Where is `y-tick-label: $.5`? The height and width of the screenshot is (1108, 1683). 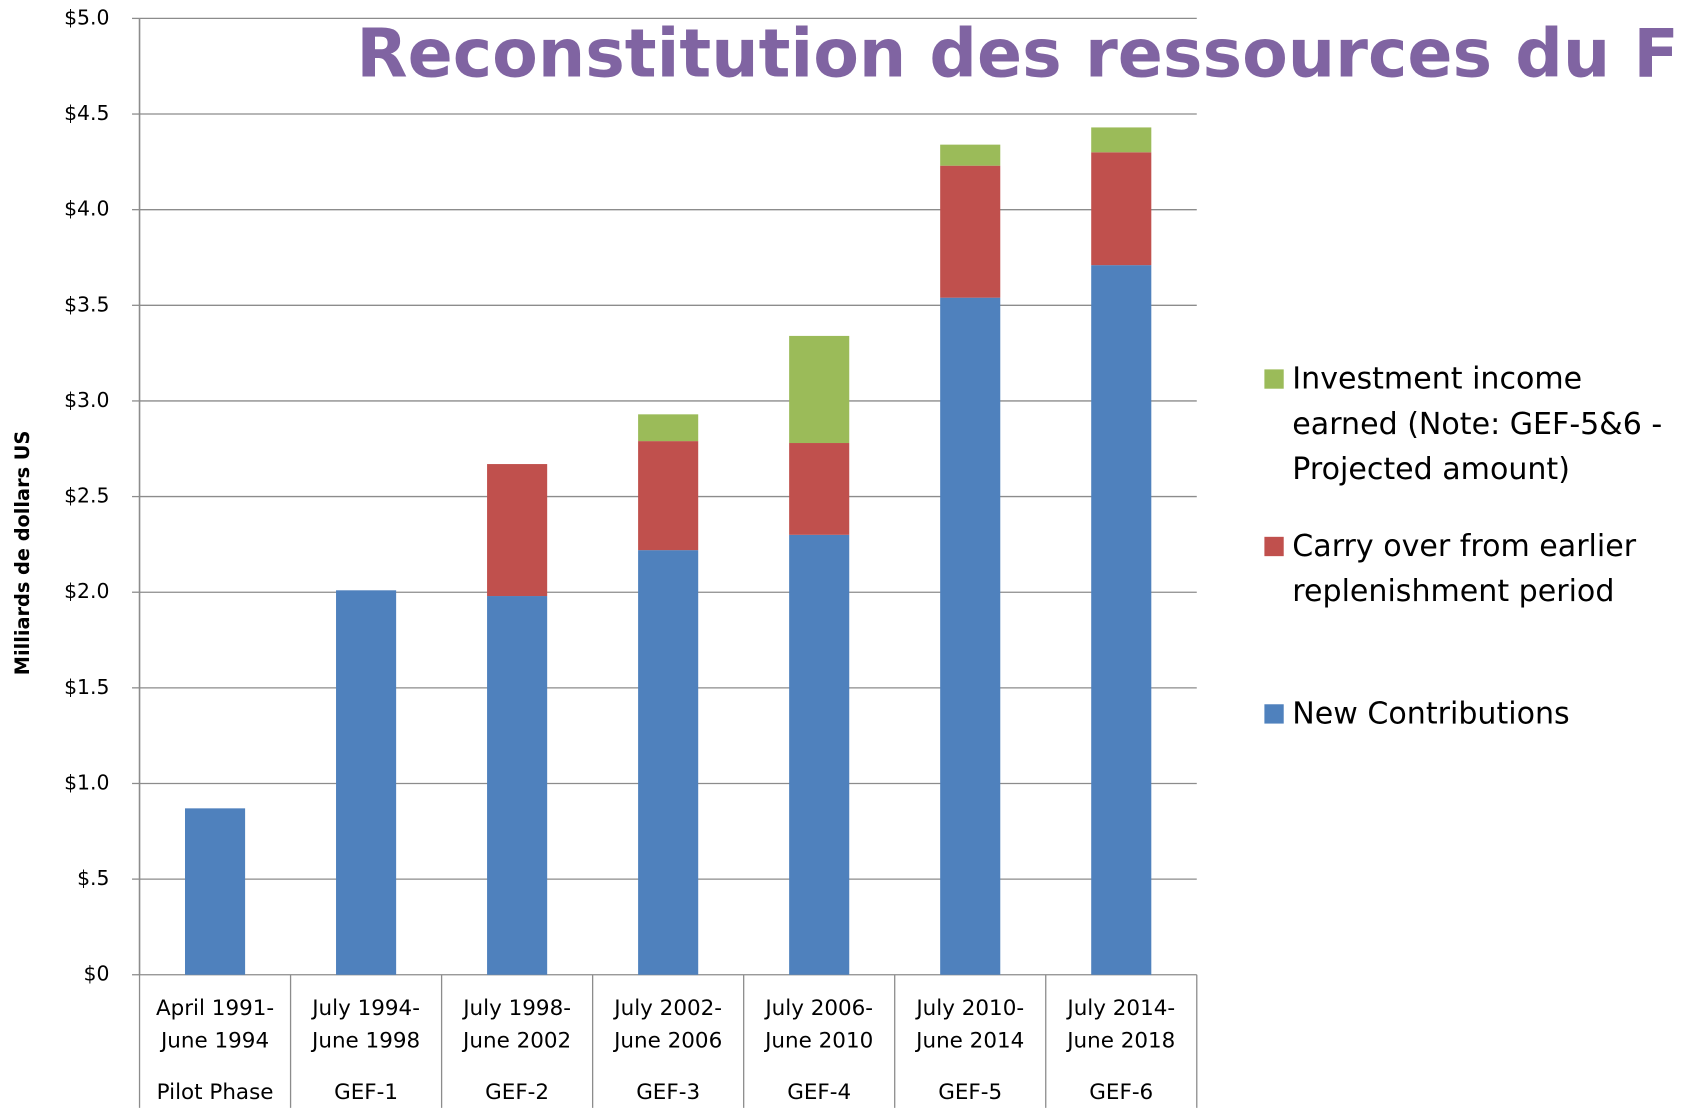
y-tick-label: $.5 is located at coordinates (93, 878).